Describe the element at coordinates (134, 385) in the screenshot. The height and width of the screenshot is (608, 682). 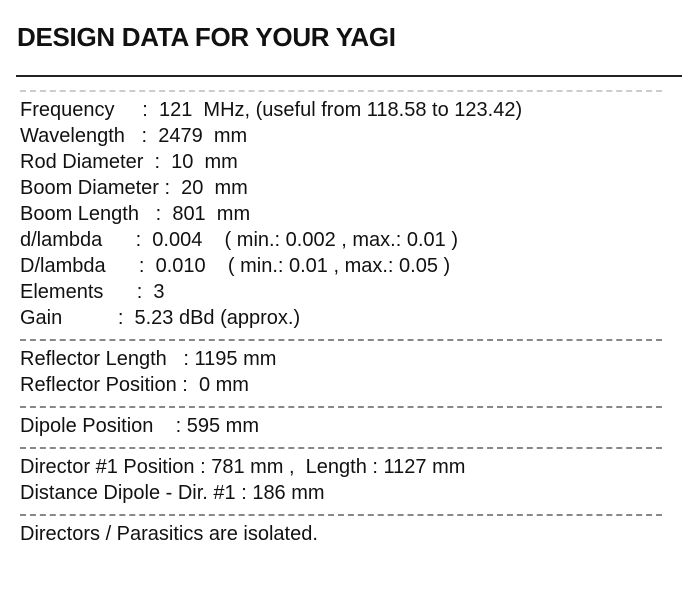
I see `data-line: Reflector Position : 0 mm` at that location.